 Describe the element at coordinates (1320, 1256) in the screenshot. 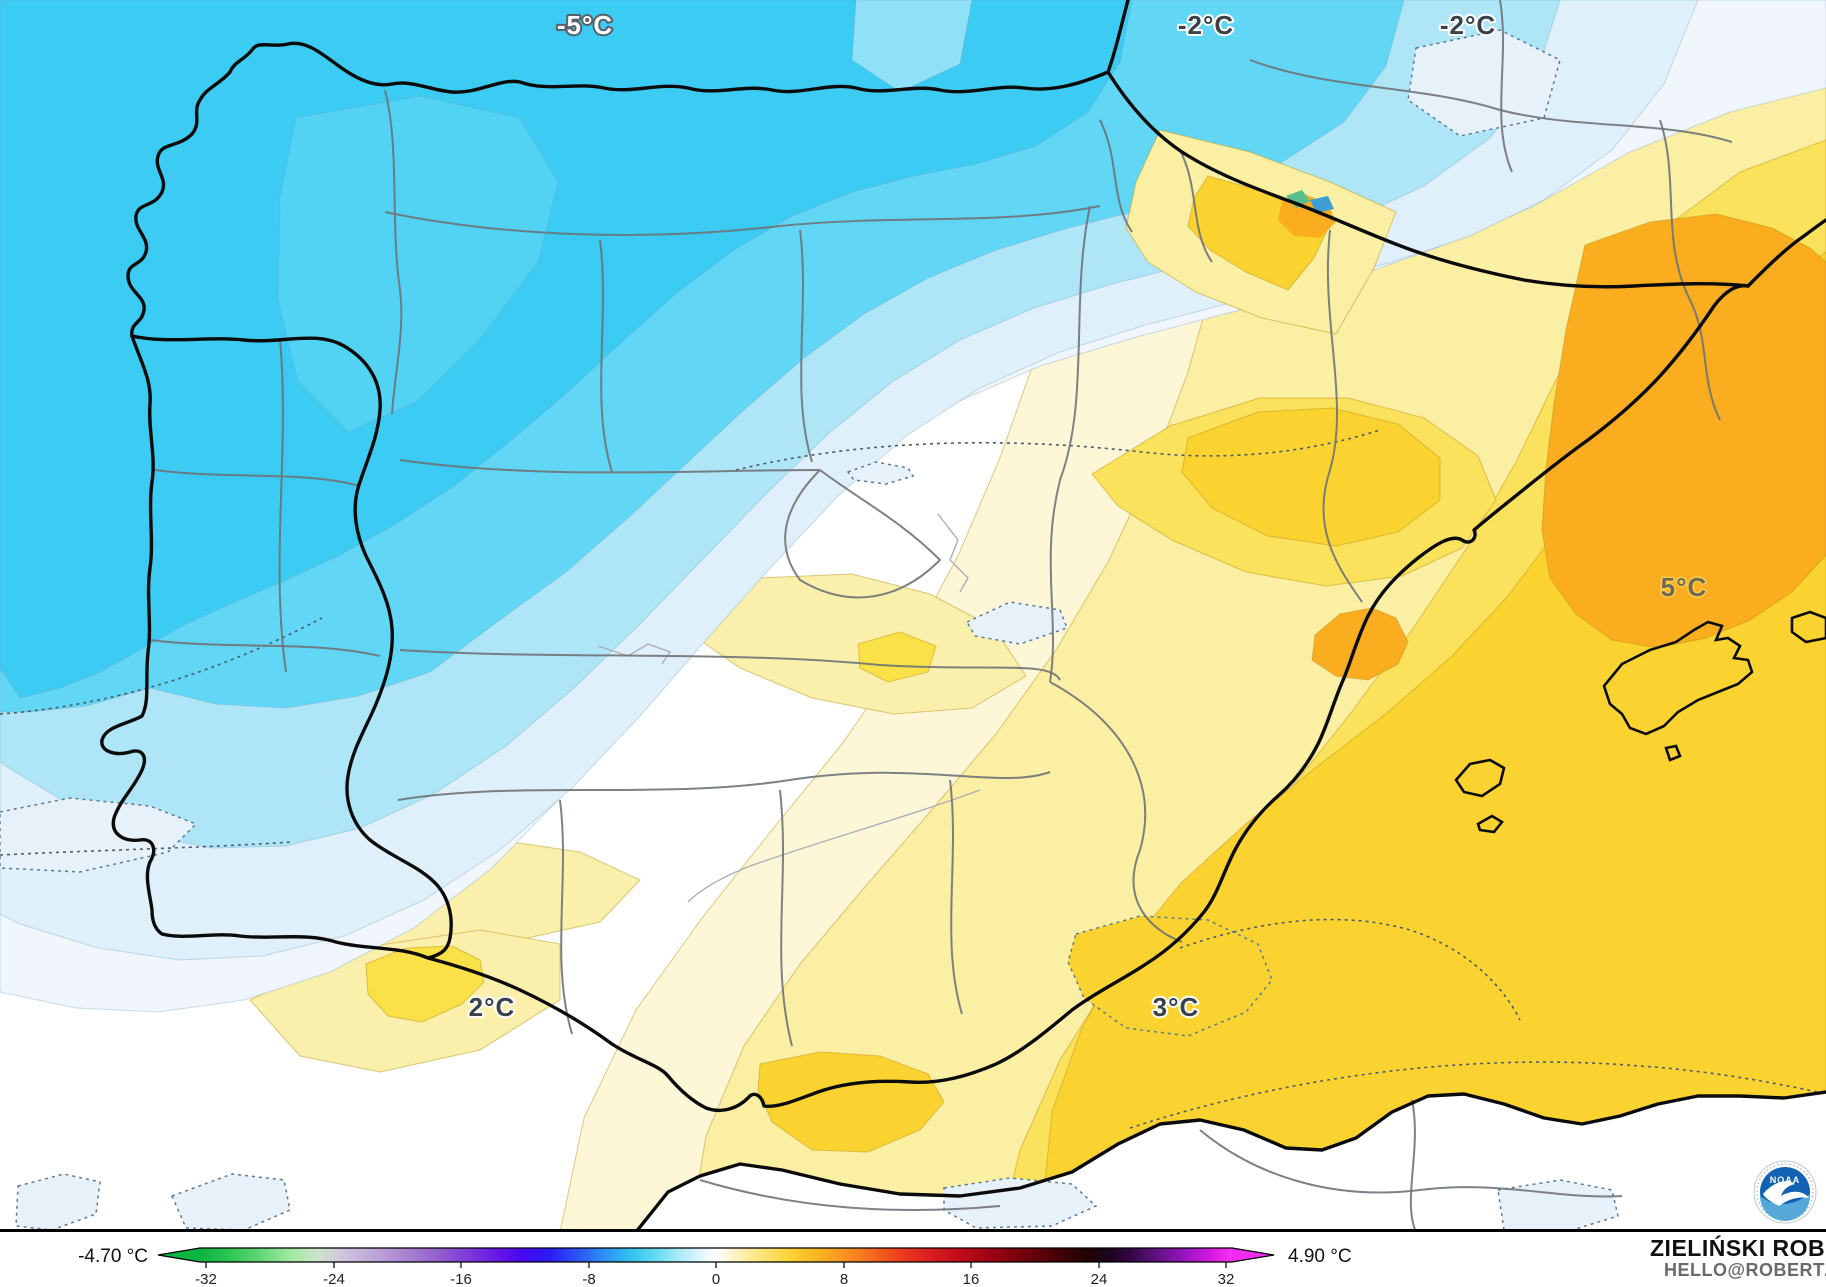

I see `colorbar-max-label: 4.90 °C` at that location.